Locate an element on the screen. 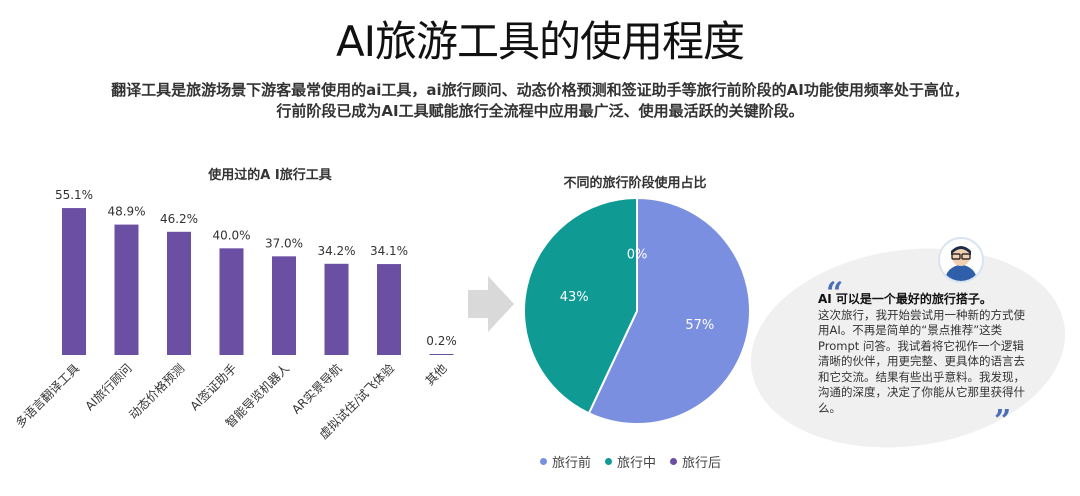 The image size is (1080, 496). bar-value-label-1: 55.1% is located at coordinates (74, 195).